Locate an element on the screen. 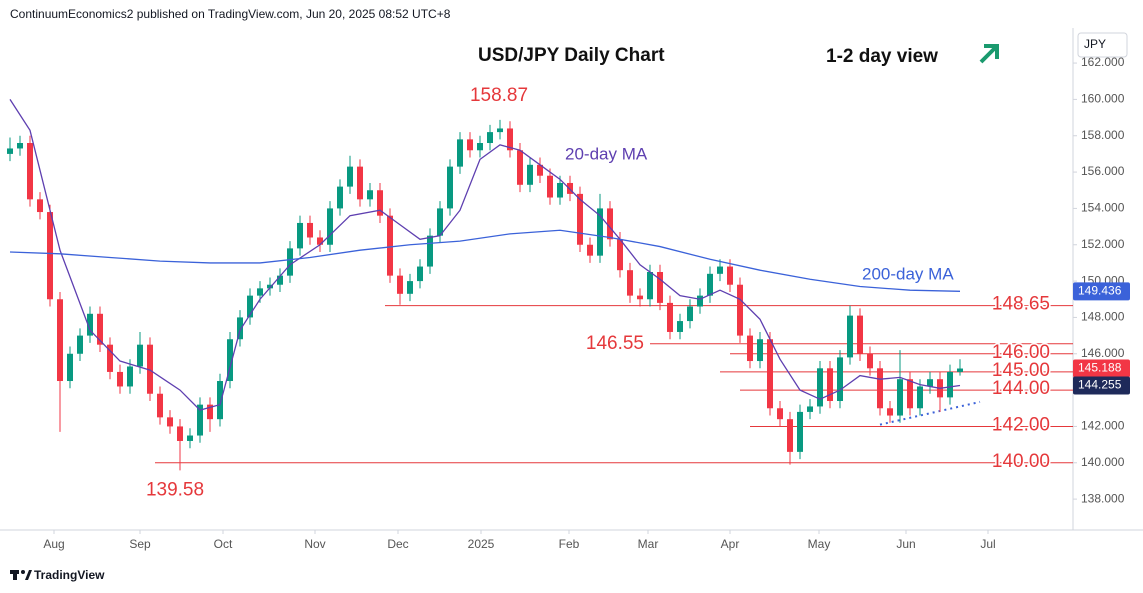 This screenshot has height=593, width=1143. extreme-label: 158.87 is located at coordinates (499, 95).